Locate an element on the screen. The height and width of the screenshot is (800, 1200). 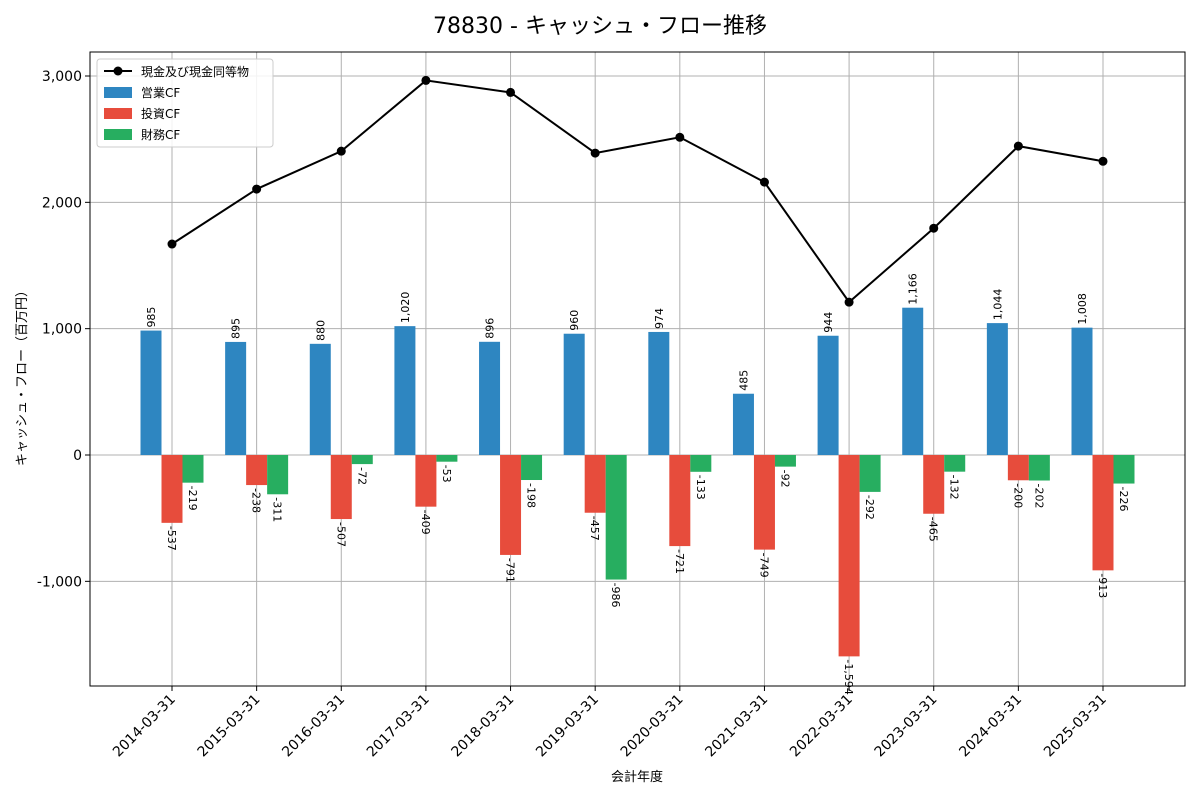
data-label: -72 is located at coordinates (361, 476).